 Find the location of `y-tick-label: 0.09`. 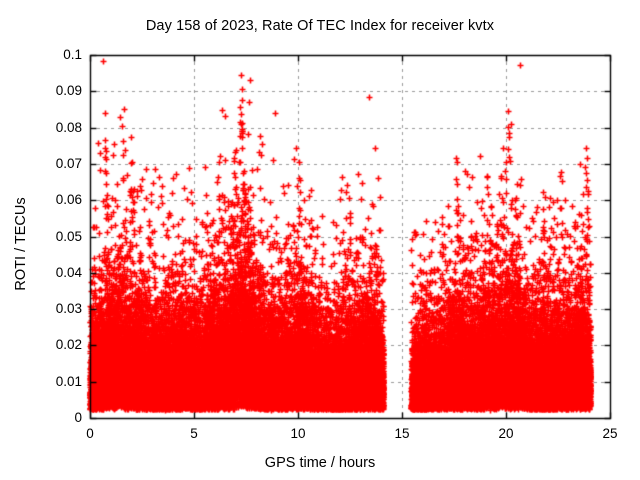

y-tick-label: 0.09 is located at coordinates (68, 91).